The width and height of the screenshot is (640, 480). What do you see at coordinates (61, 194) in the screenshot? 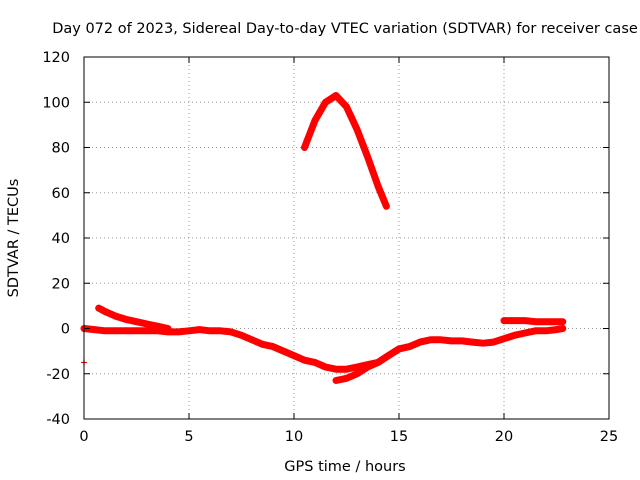
I see `y-tick-label: 60` at bounding box center [61, 194].